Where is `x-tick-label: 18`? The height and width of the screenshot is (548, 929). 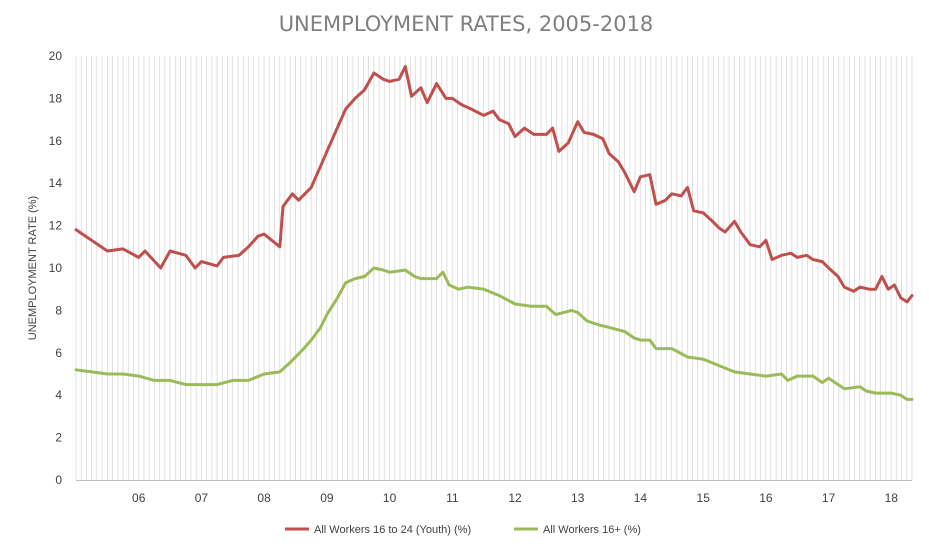 x-tick-label: 18 is located at coordinates (892, 498).